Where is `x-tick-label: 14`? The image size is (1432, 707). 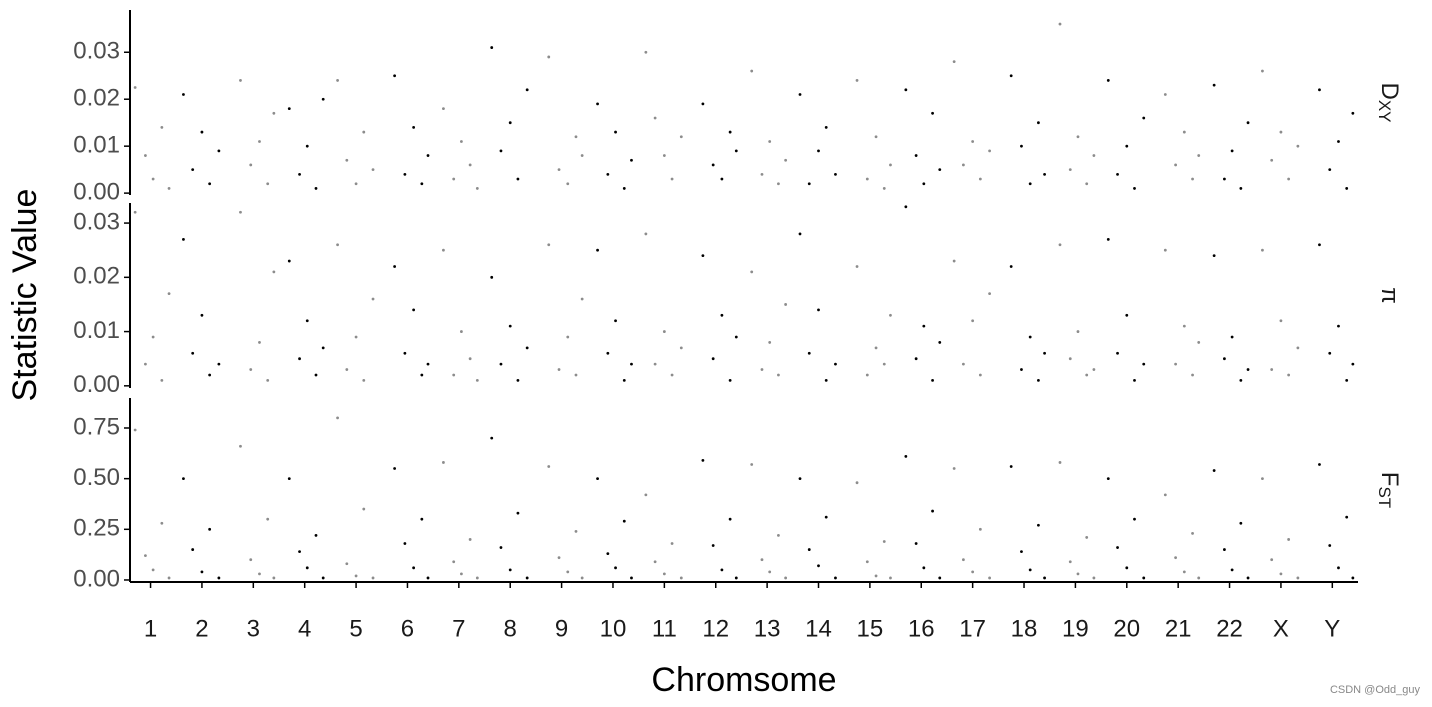 x-tick-label: 14 is located at coordinates (818, 628).